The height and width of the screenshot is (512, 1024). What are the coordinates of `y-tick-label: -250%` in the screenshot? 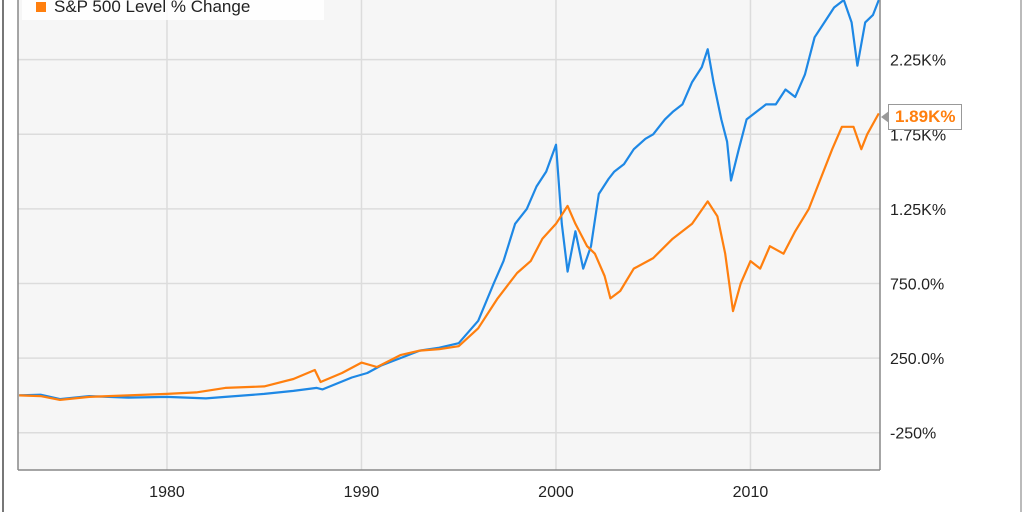 It's located at (913, 434).